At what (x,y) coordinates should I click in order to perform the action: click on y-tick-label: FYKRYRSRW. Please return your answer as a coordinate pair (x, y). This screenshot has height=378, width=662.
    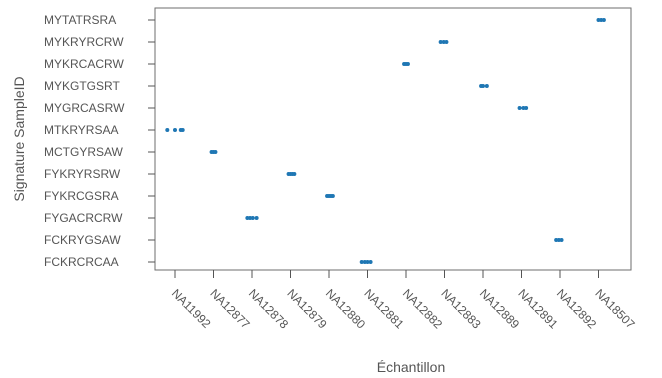
    Looking at the image, I should click on (82, 174).